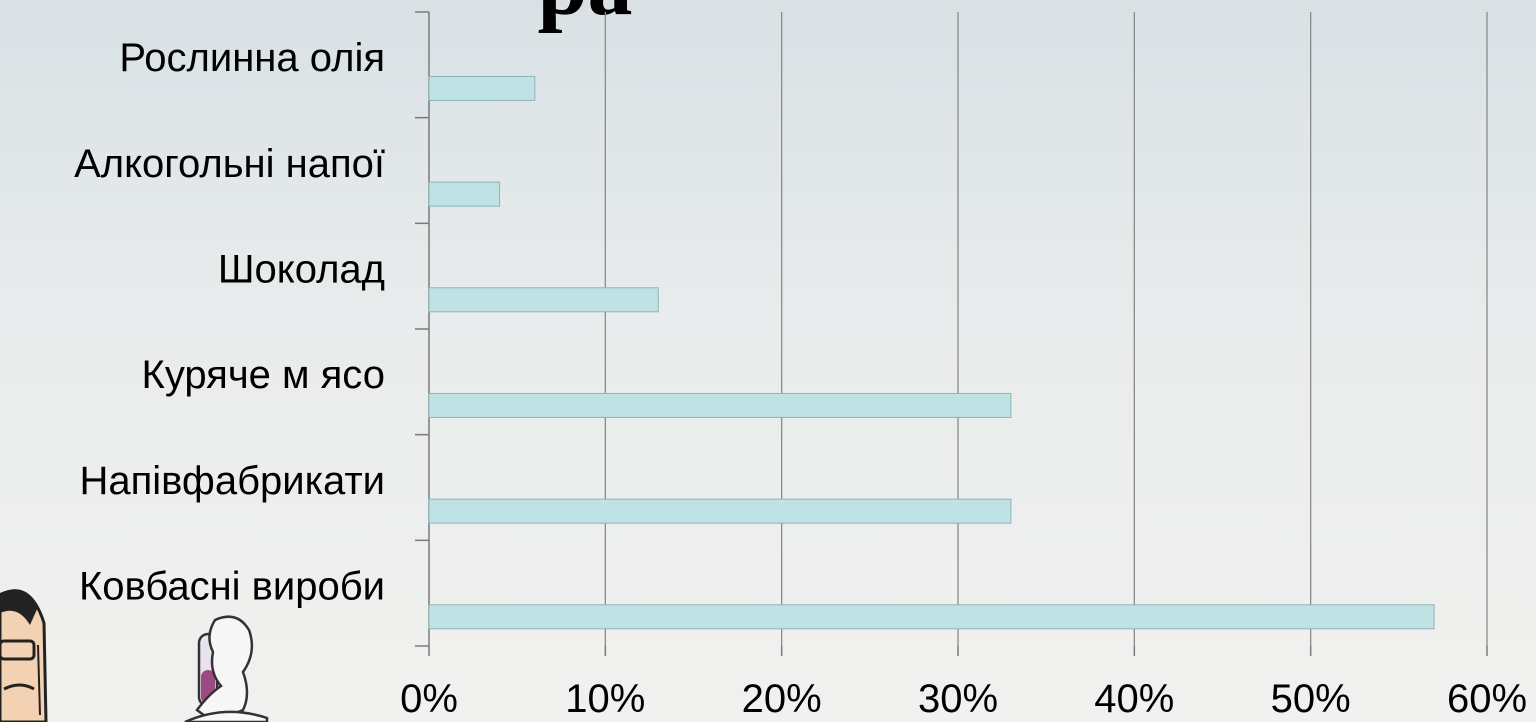 The width and height of the screenshot is (1536, 722). I want to click on category-label: Куряче м ясо, so click(263, 375).